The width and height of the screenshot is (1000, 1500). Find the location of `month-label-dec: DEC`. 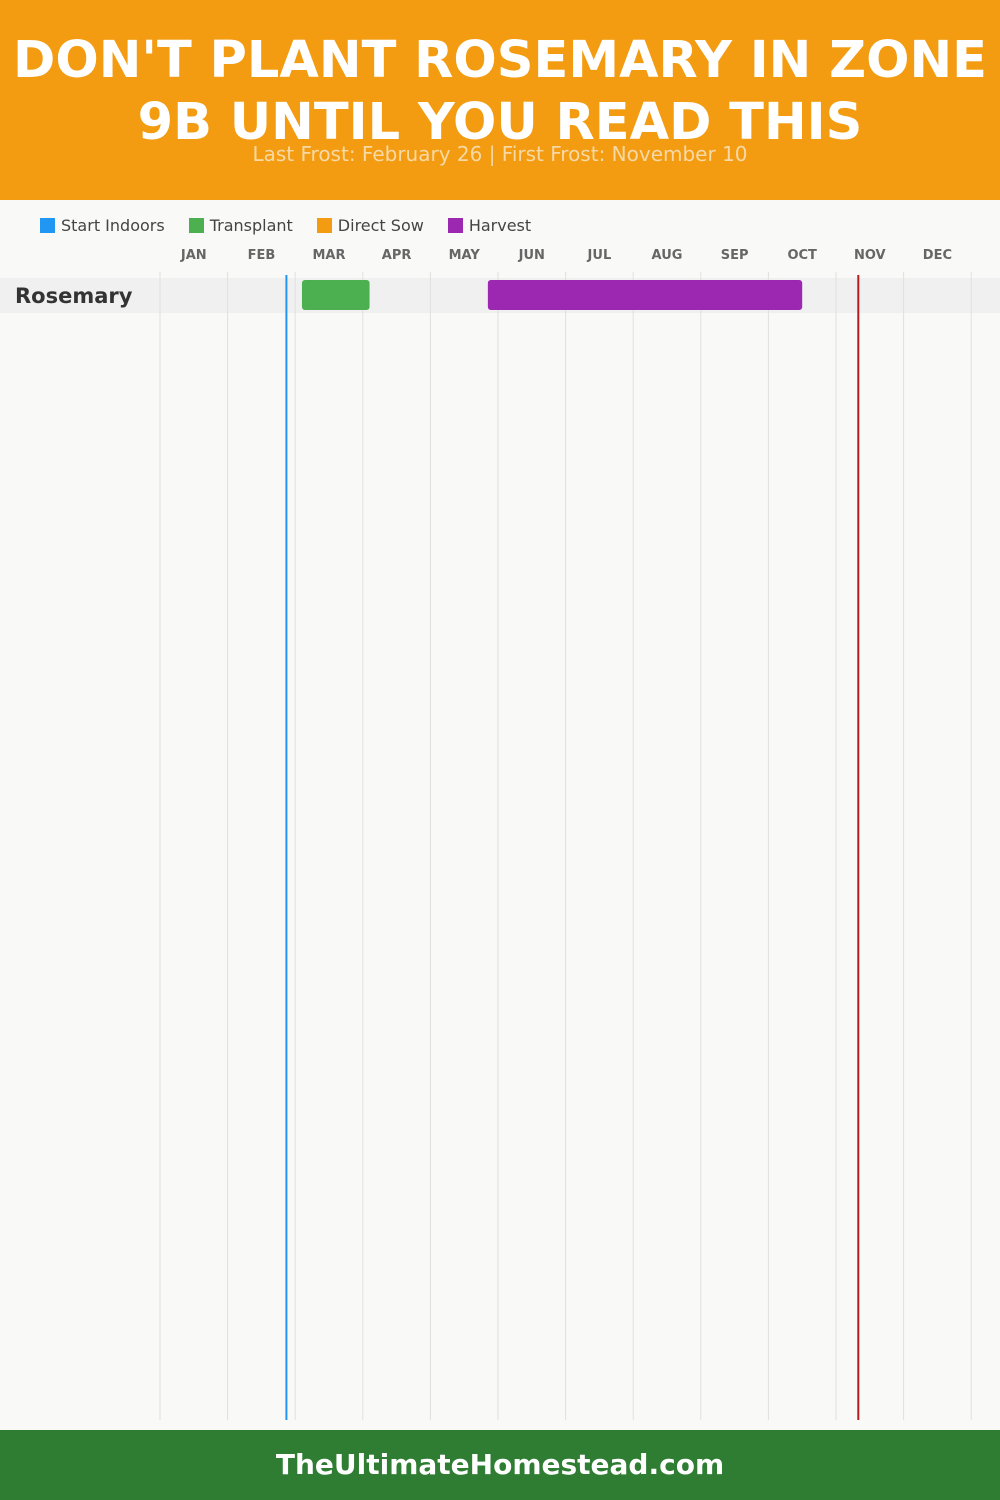

month-label-dec: DEC is located at coordinates (937, 255).